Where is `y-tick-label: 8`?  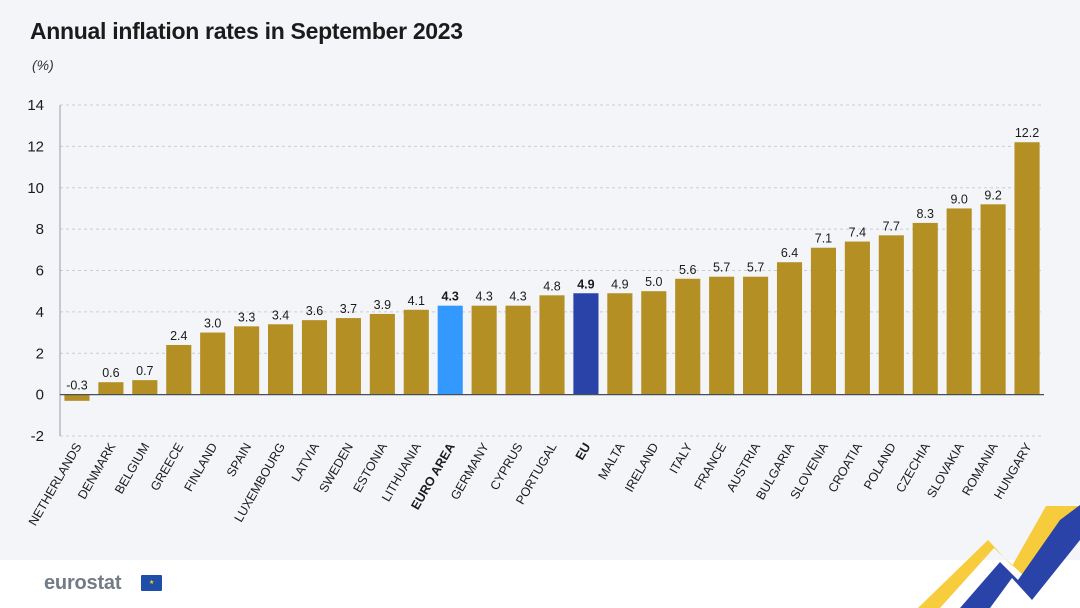
y-tick-label: 8 is located at coordinates (40, 229).